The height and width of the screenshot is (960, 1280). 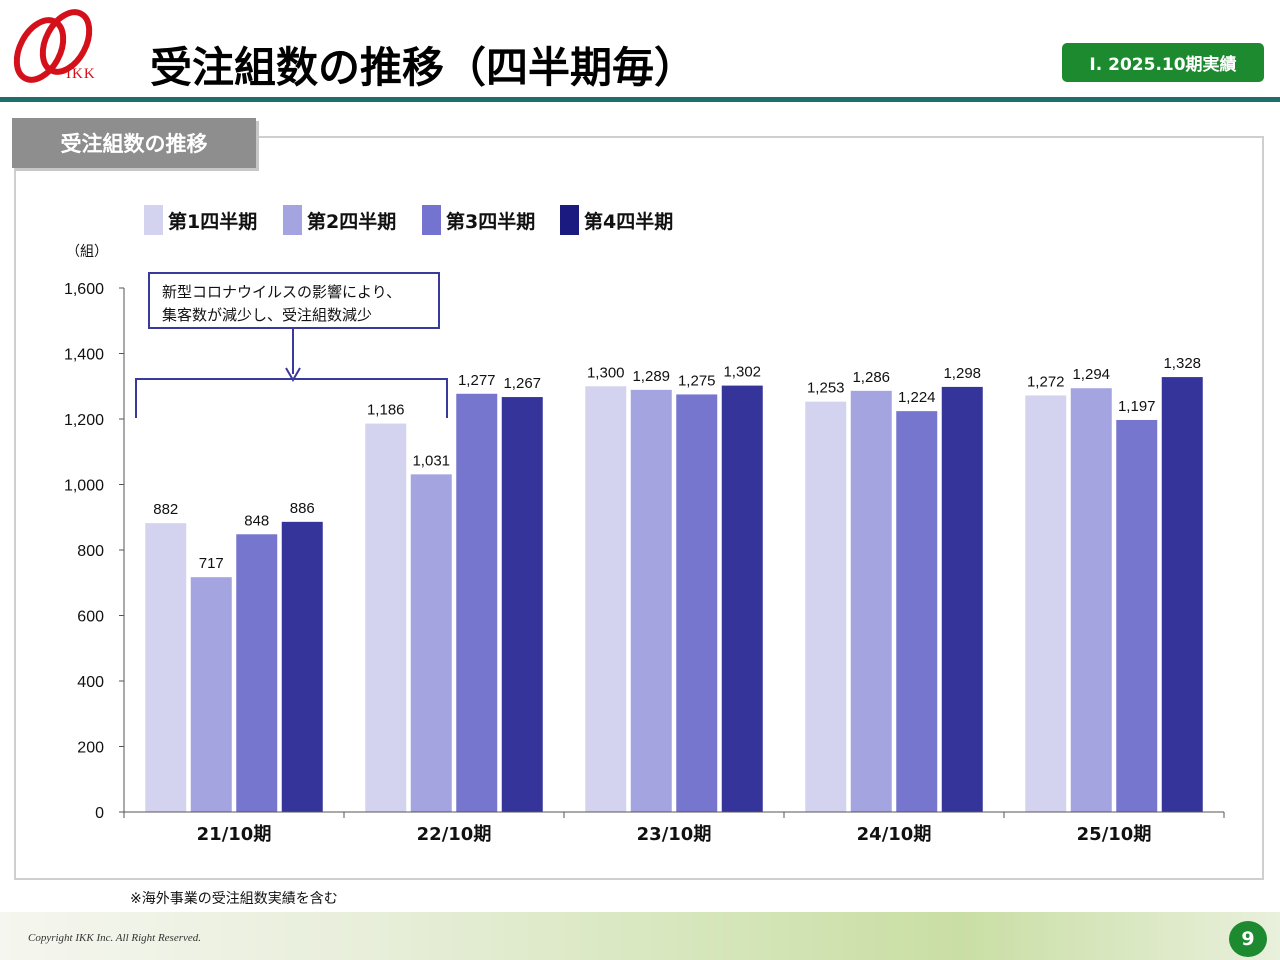 I want to click on y-tick-label: 0, so click(x=99, y=813).